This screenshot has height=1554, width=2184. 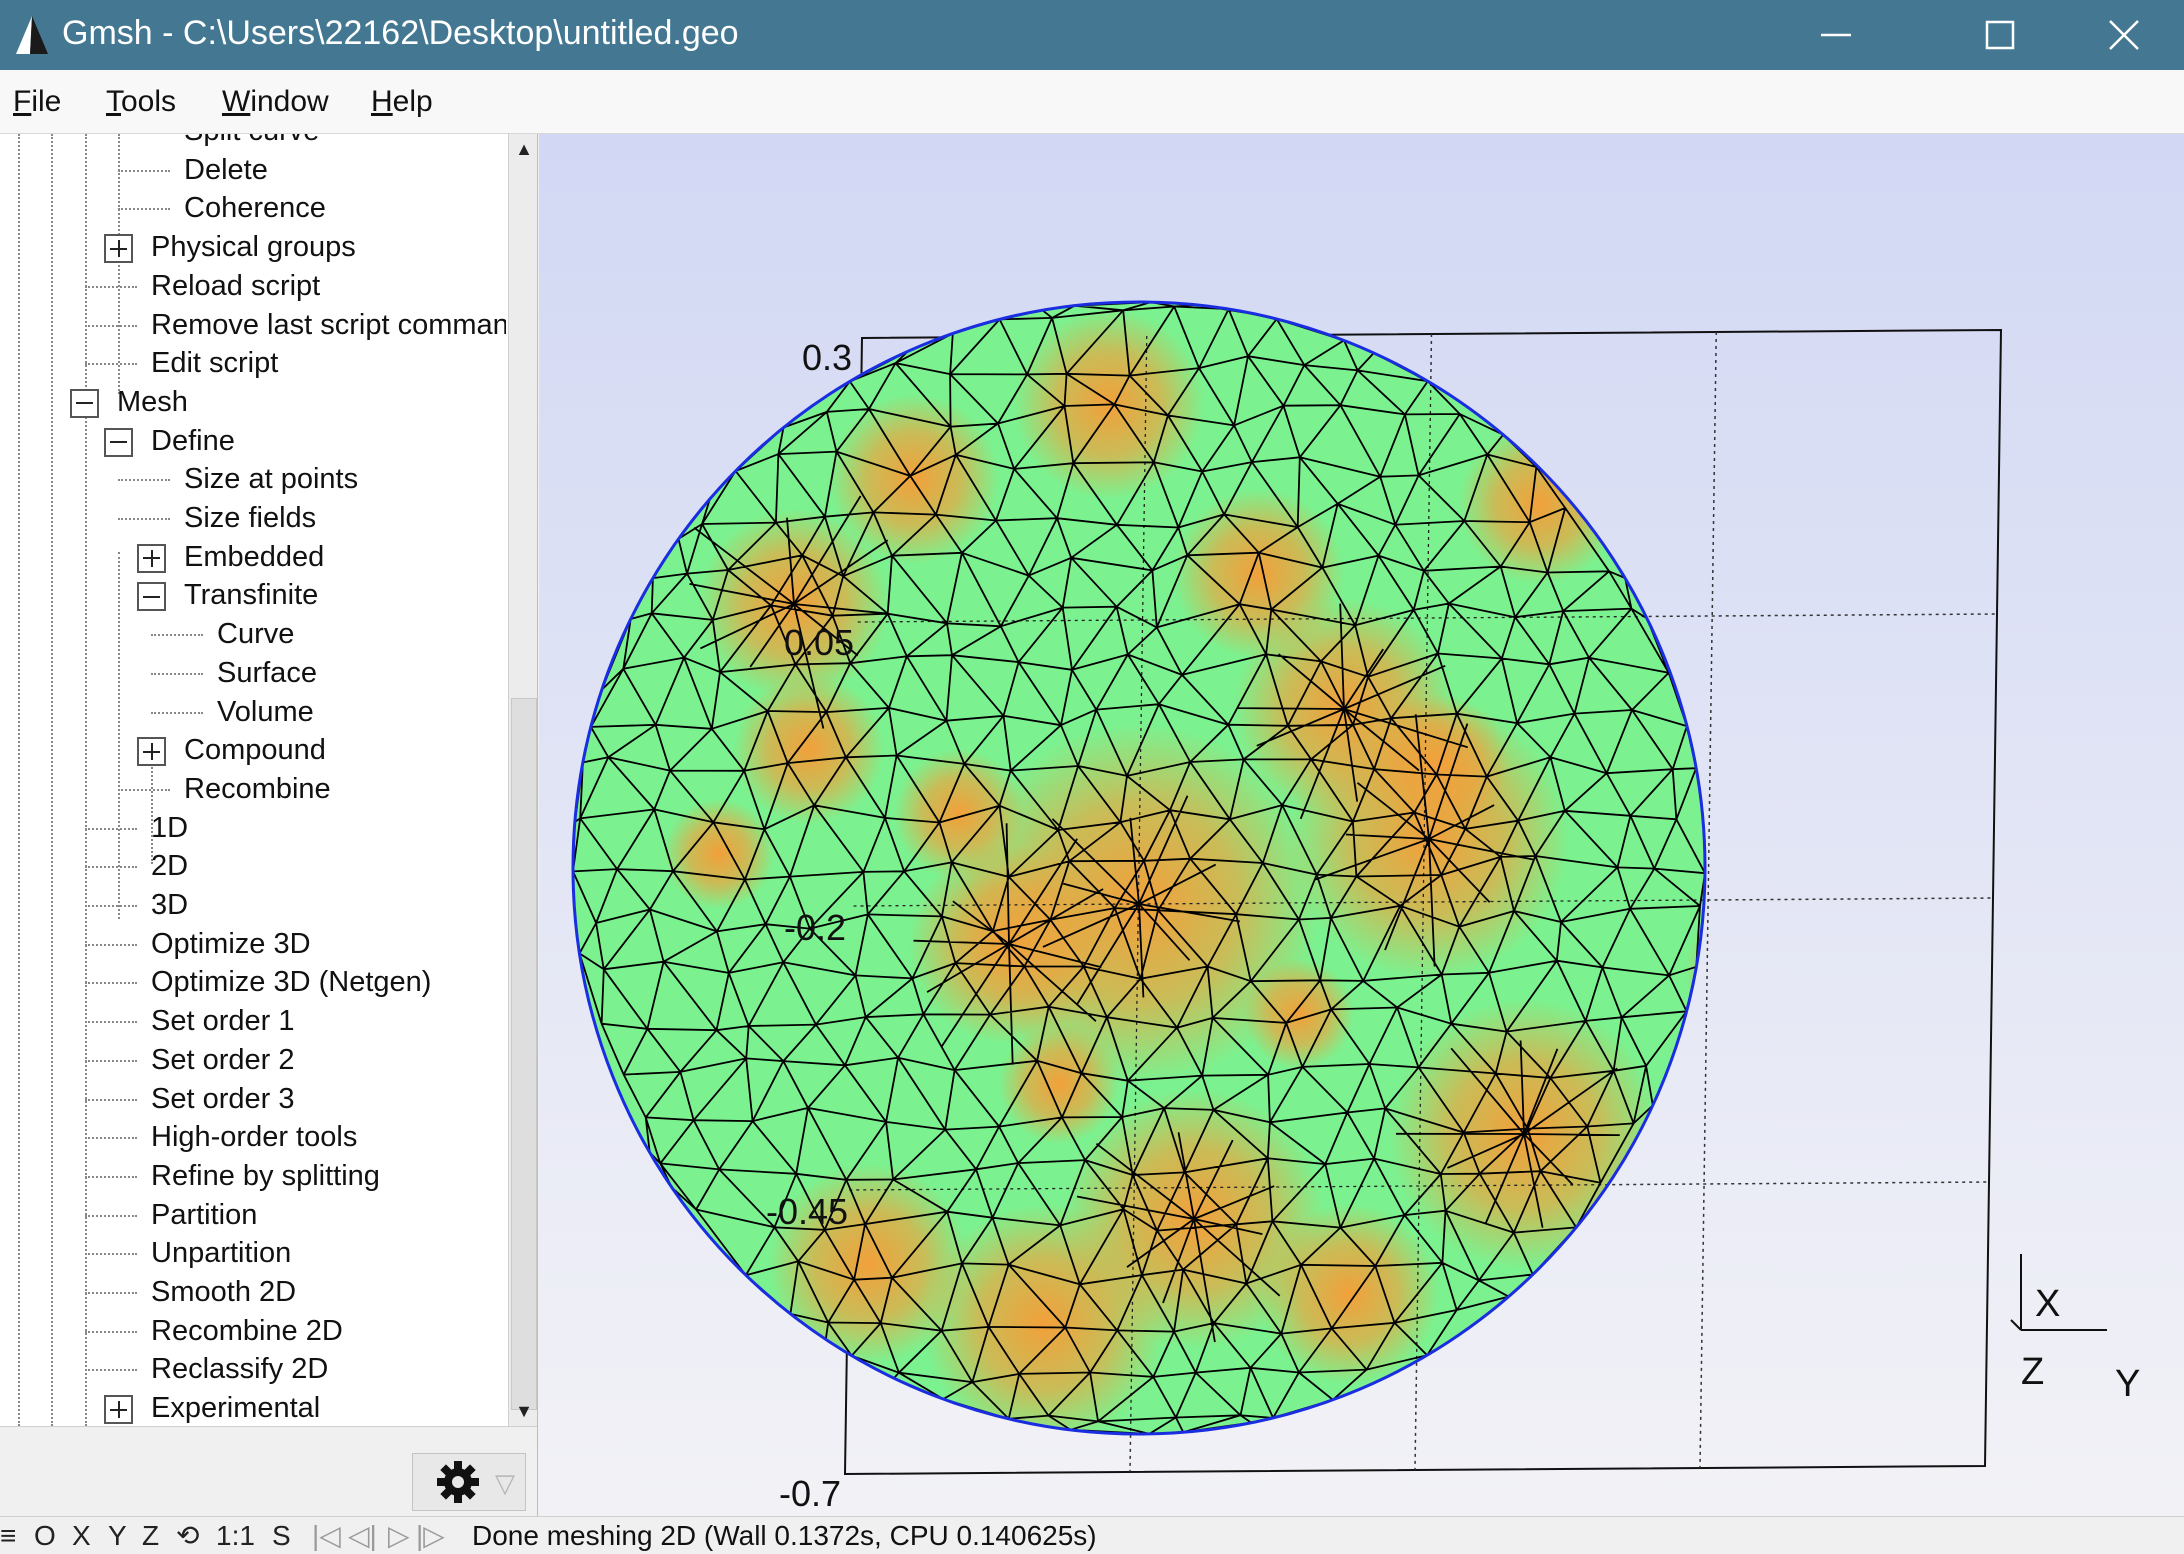 What do you see at coordinates (253, 479) in the screenshot?
I see `tree-item-size-at-points: Size at points` at bounding box center [253, 479].